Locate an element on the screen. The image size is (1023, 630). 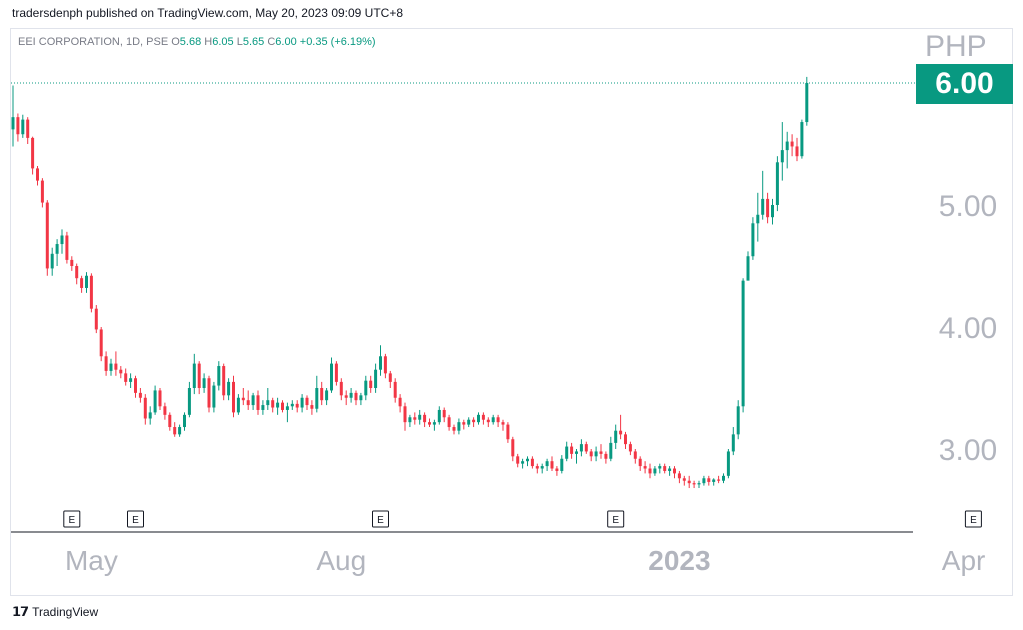
y-tick-label: 4.00 is located at coordinates (968, 328).